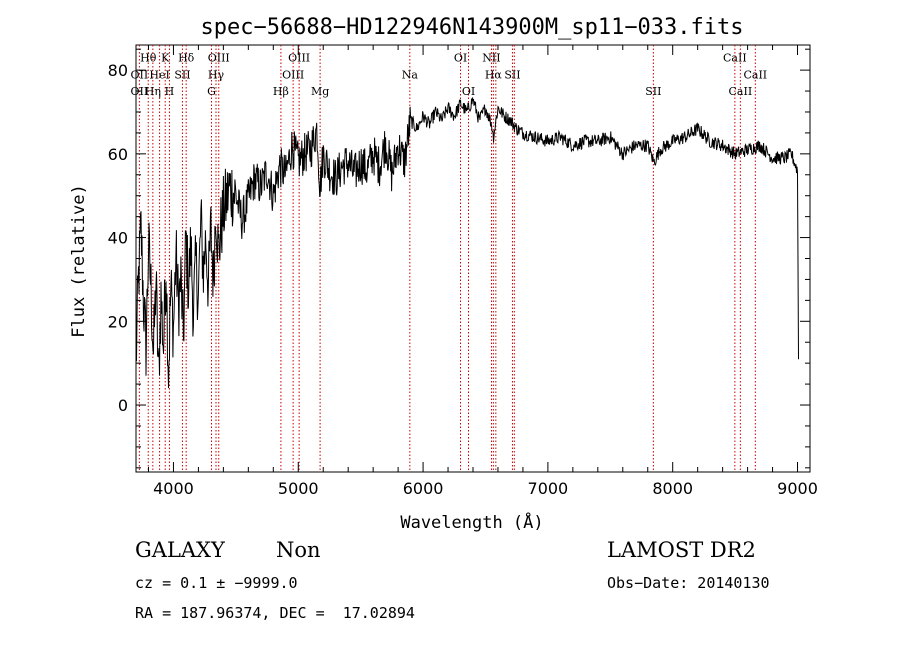  What do you see at coordinates (118, 70) in the screenshot?
I see `y-tick-label: 80` at bounding box center [118, 70].